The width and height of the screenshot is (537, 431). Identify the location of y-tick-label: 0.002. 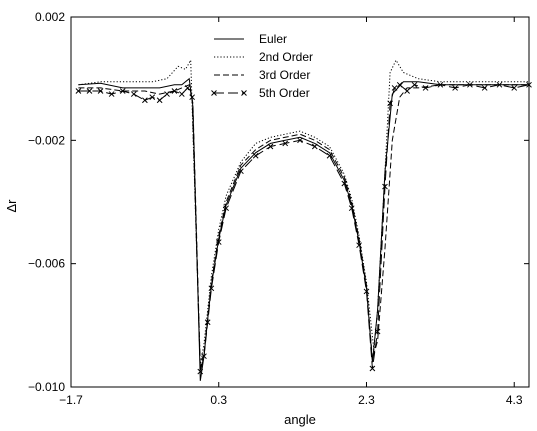
(50, 17).